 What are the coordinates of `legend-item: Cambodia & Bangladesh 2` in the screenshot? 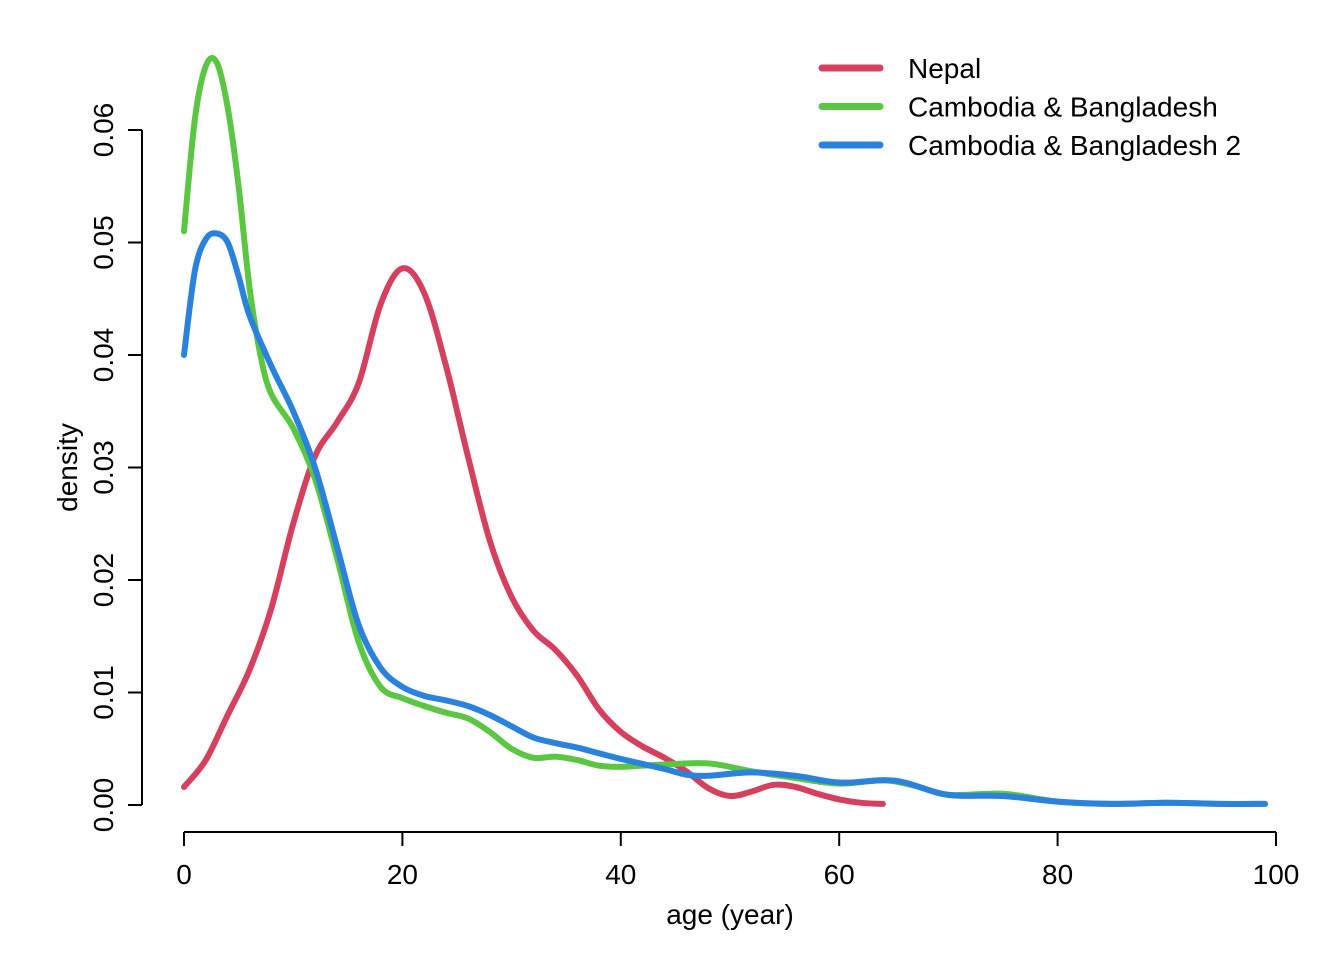 It's located at (1029, 145).